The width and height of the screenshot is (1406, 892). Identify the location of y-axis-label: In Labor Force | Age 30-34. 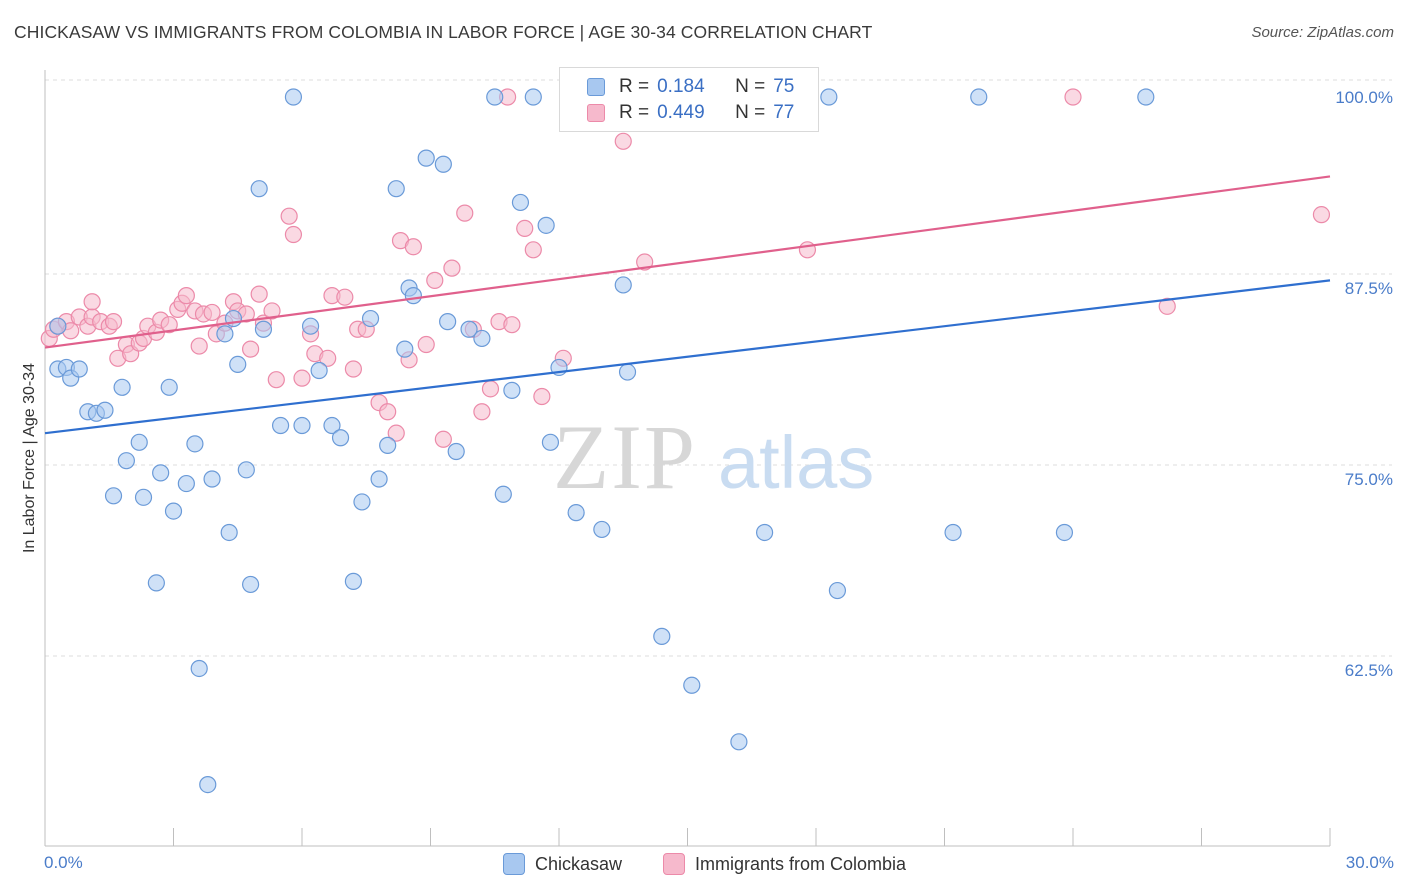
(29, 458).